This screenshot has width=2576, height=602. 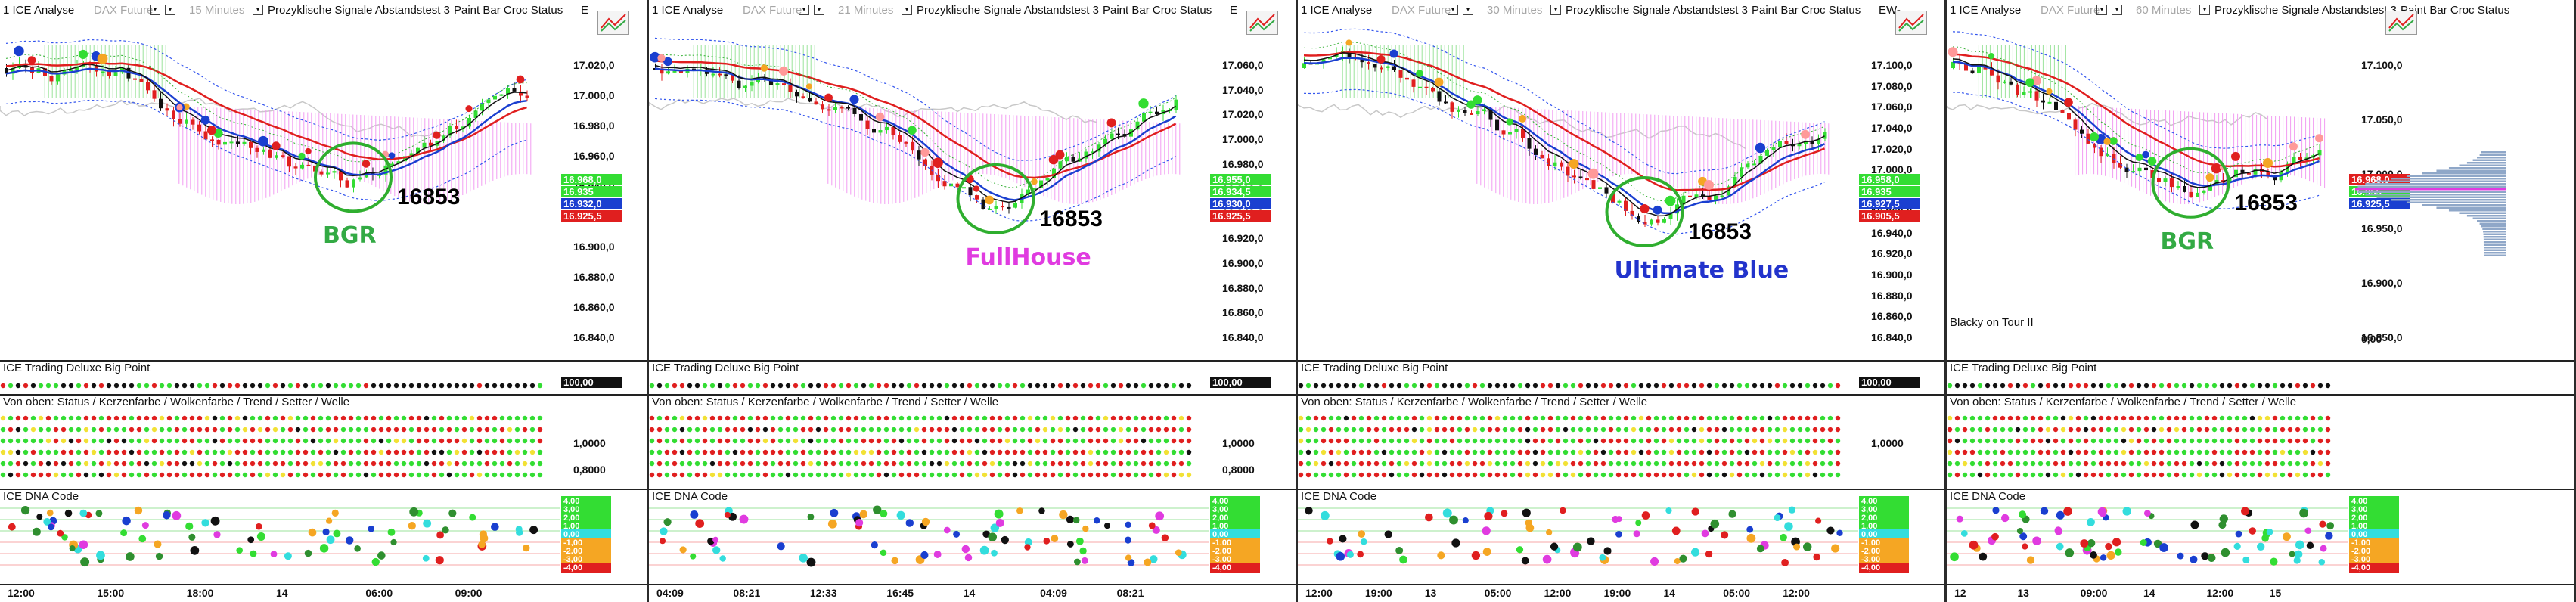 I want to click on price-tick: 17.000,0, so click(x=1892, y=169).